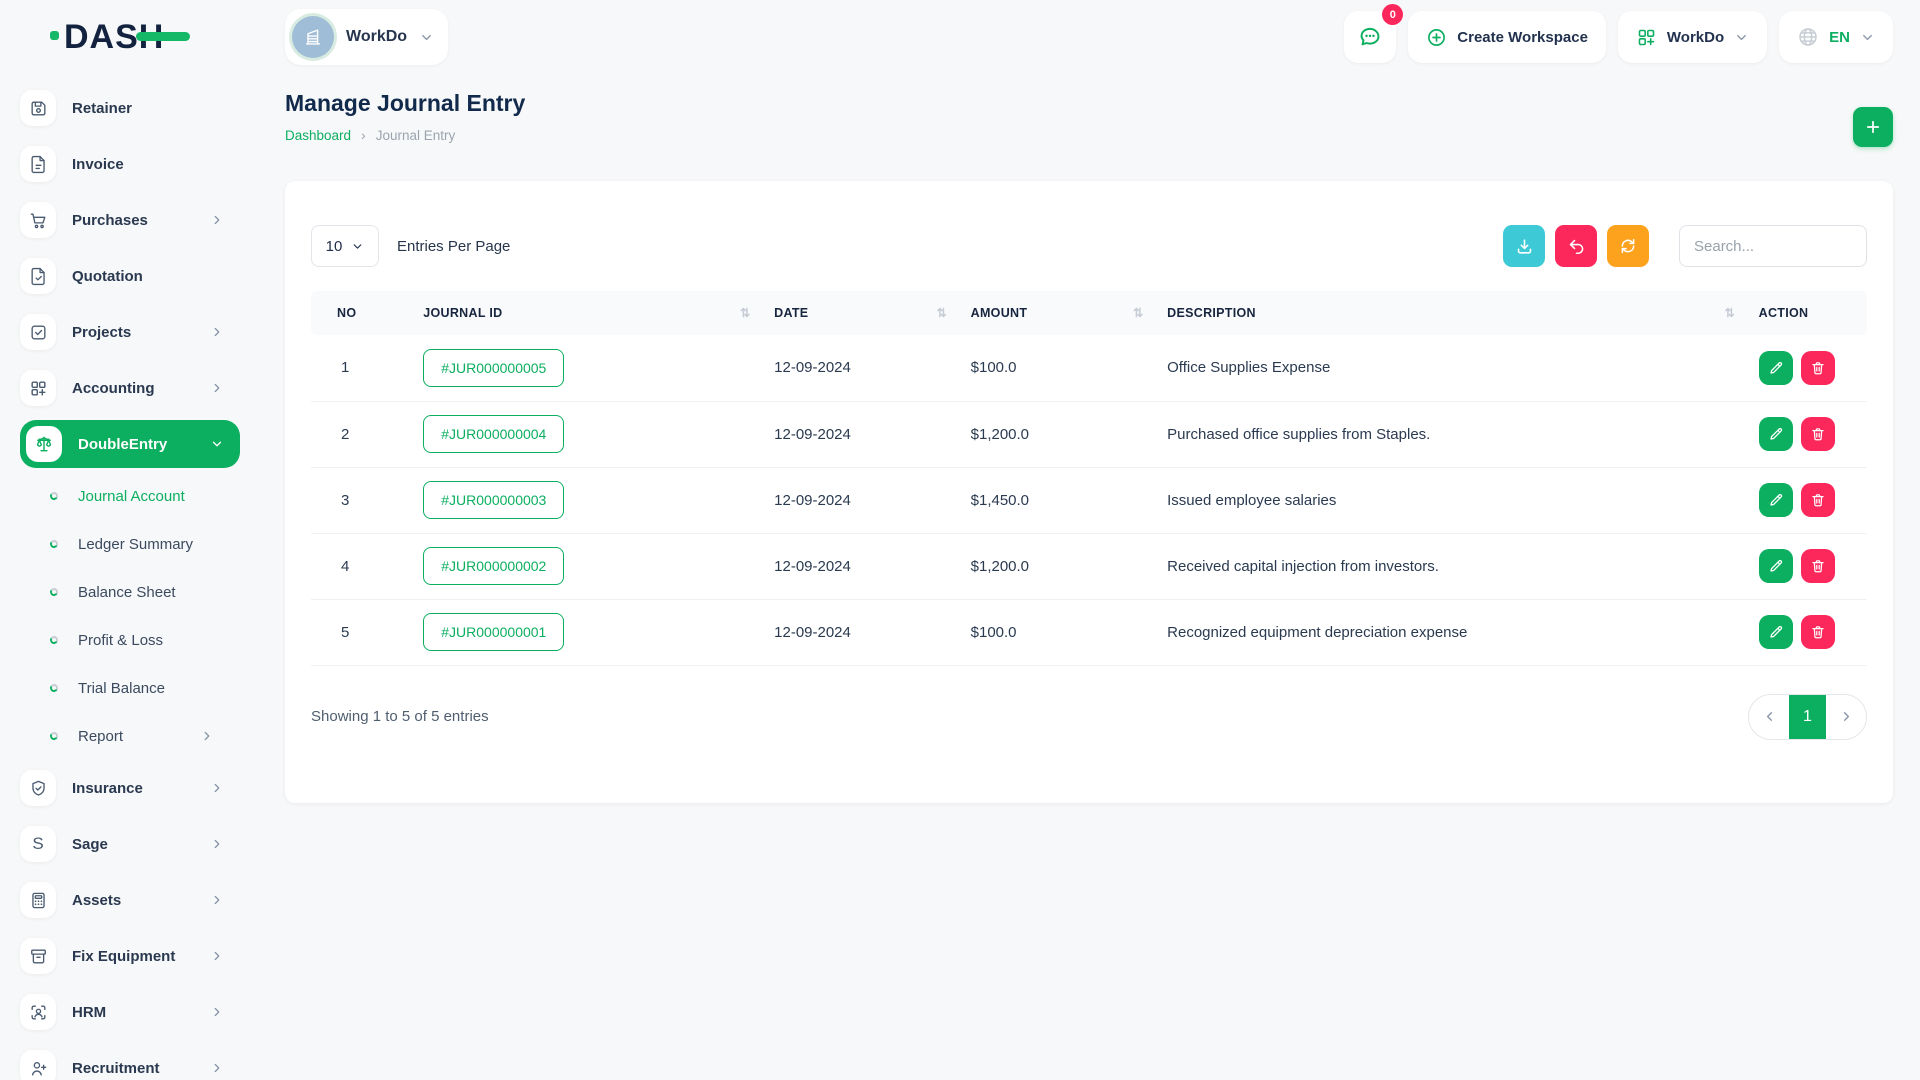 The width and height of the screenshot is (1920, 1080). I want to click on sidebar-item-hrm: HRM, so click(135, 1012).